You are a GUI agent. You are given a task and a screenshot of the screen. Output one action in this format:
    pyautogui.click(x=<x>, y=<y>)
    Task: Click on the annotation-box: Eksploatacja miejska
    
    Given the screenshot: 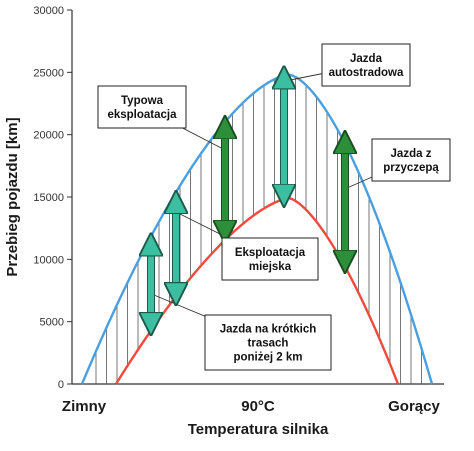 What is the action you would take?
    pyautogui.click(x=270, y=259)
    